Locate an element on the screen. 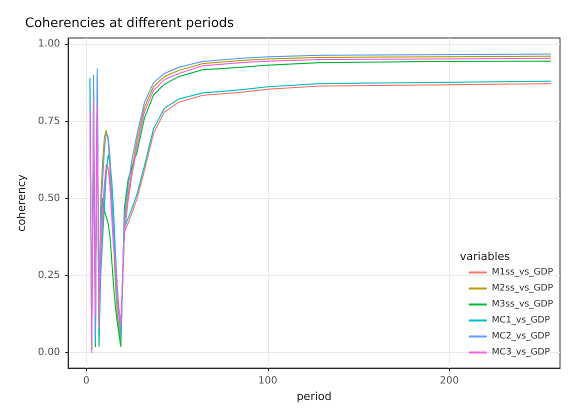 This screenshot has height=415, width=576. y-tick-label: 0.00 is located at coordinates (49, 352).